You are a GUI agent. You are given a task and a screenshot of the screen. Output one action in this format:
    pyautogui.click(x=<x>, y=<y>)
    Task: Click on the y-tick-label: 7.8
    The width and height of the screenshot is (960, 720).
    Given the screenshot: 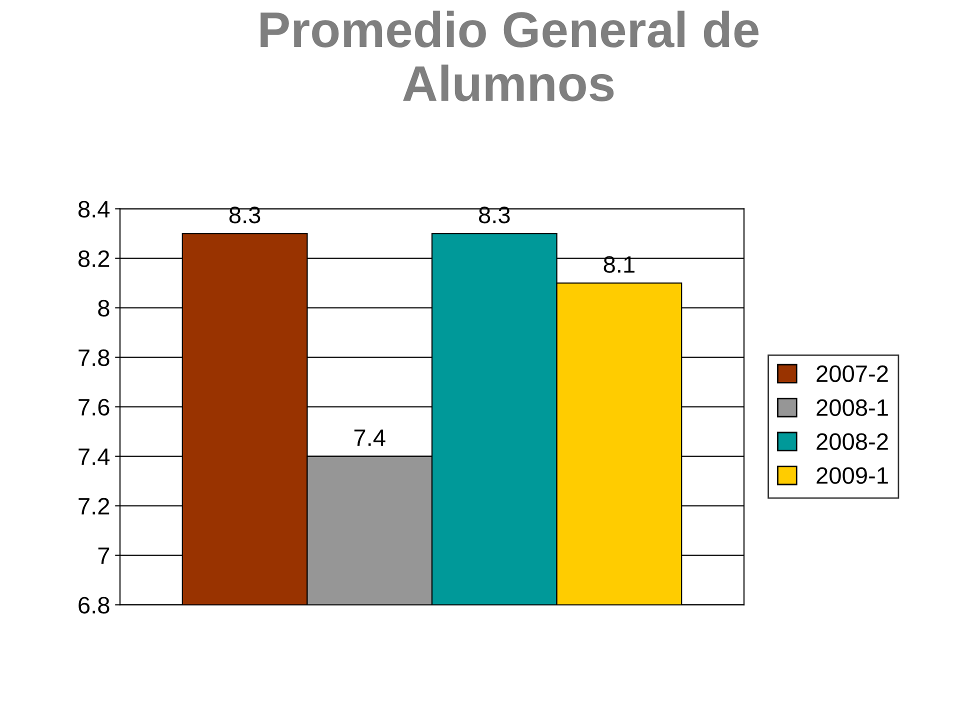 What is the action you would take?
    pyautogui.click(x=94, y=357)
    